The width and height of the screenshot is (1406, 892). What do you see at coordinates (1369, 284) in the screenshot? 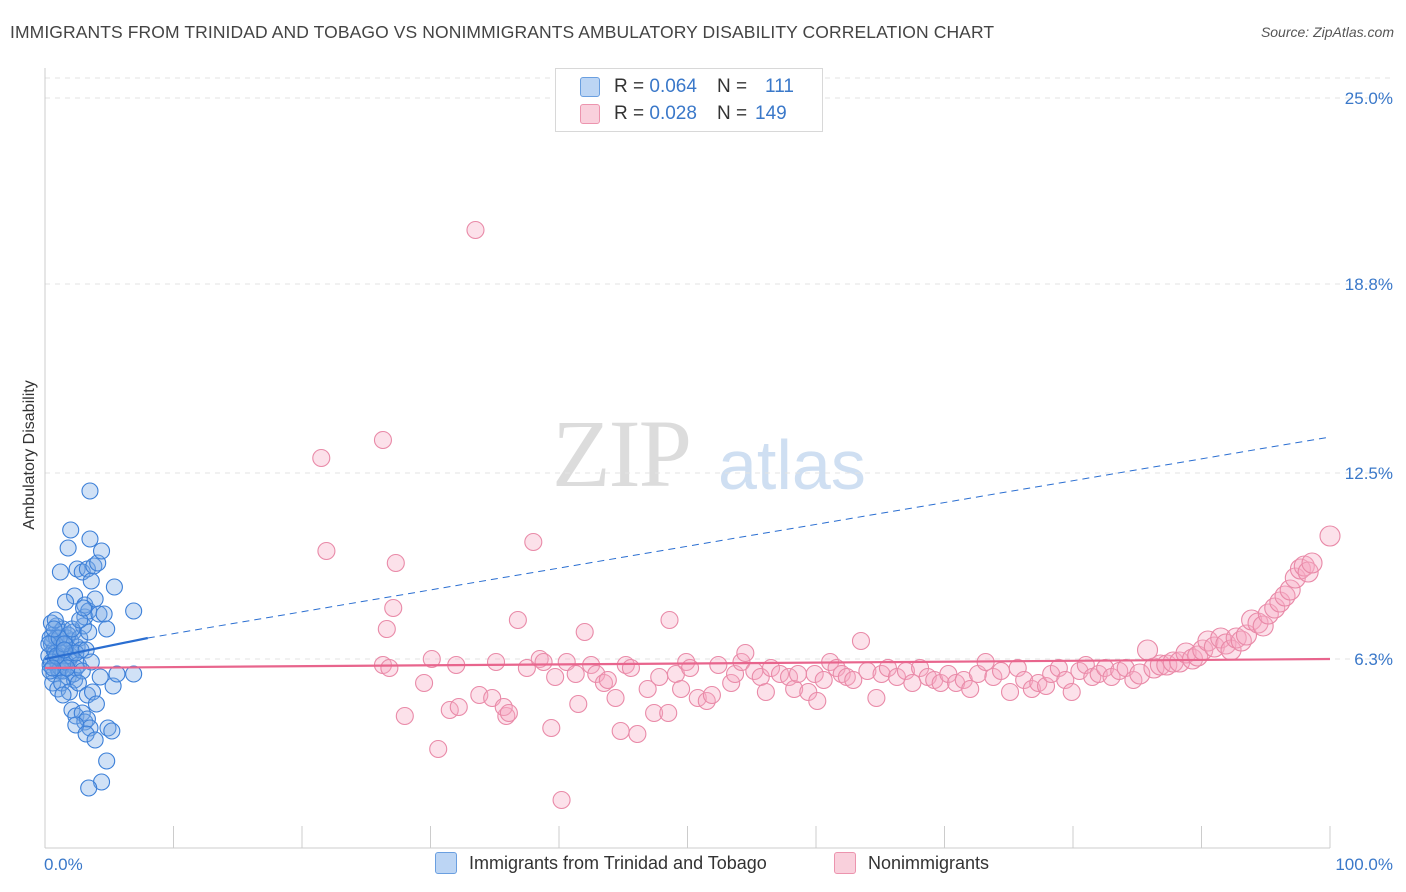
I see `y-tick-label: 18.8%` at bounding box center [1369, 284].